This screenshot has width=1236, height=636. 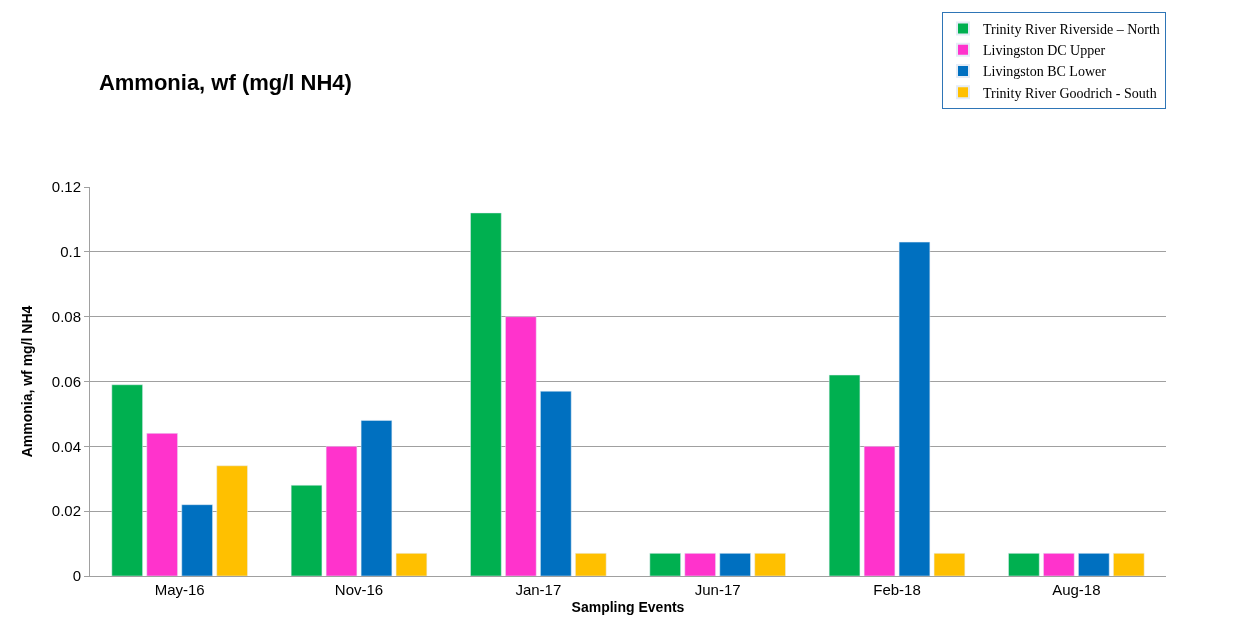 I want to click on x-tick-label: May-16, so click(x=179, y=589).